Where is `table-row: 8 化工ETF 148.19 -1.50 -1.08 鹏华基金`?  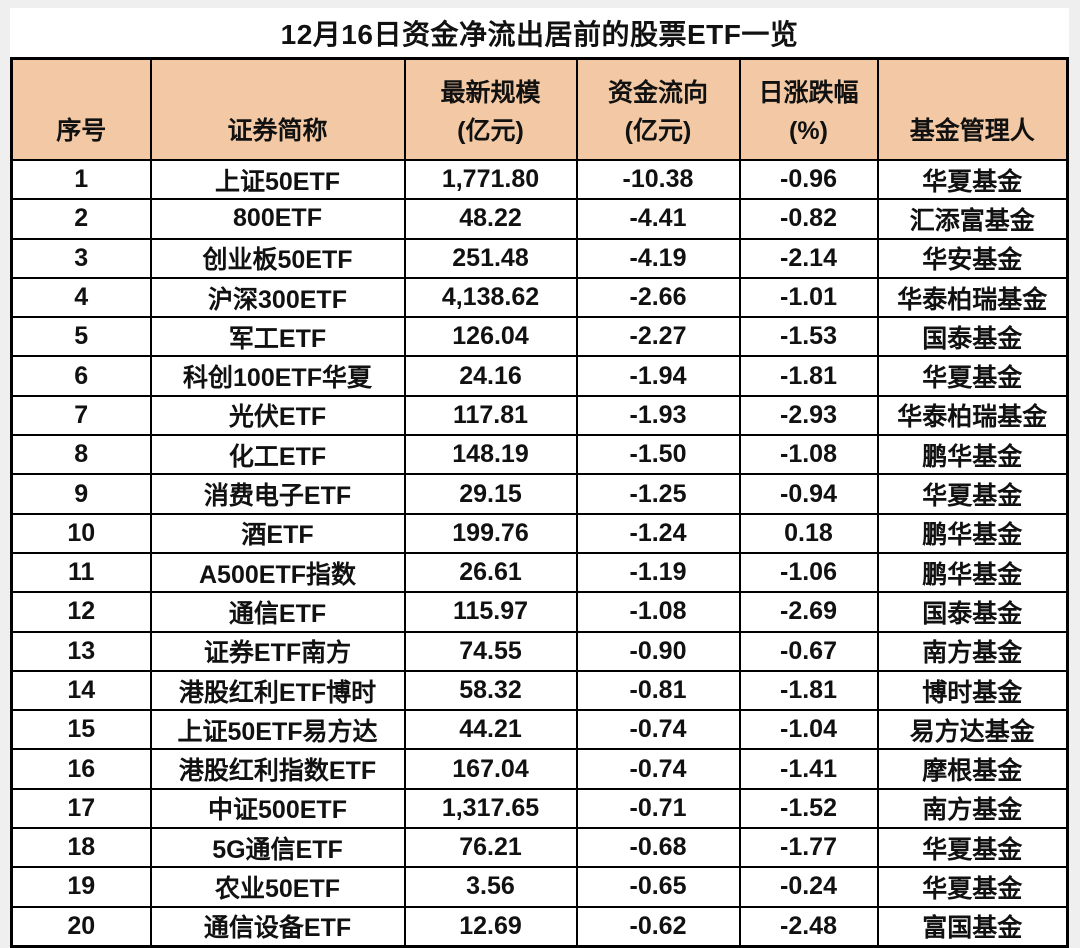 table-row: 8 化工ETF 148.19 -1.50 -1.08 鹏华基金 is located at coordinates (539, 455).